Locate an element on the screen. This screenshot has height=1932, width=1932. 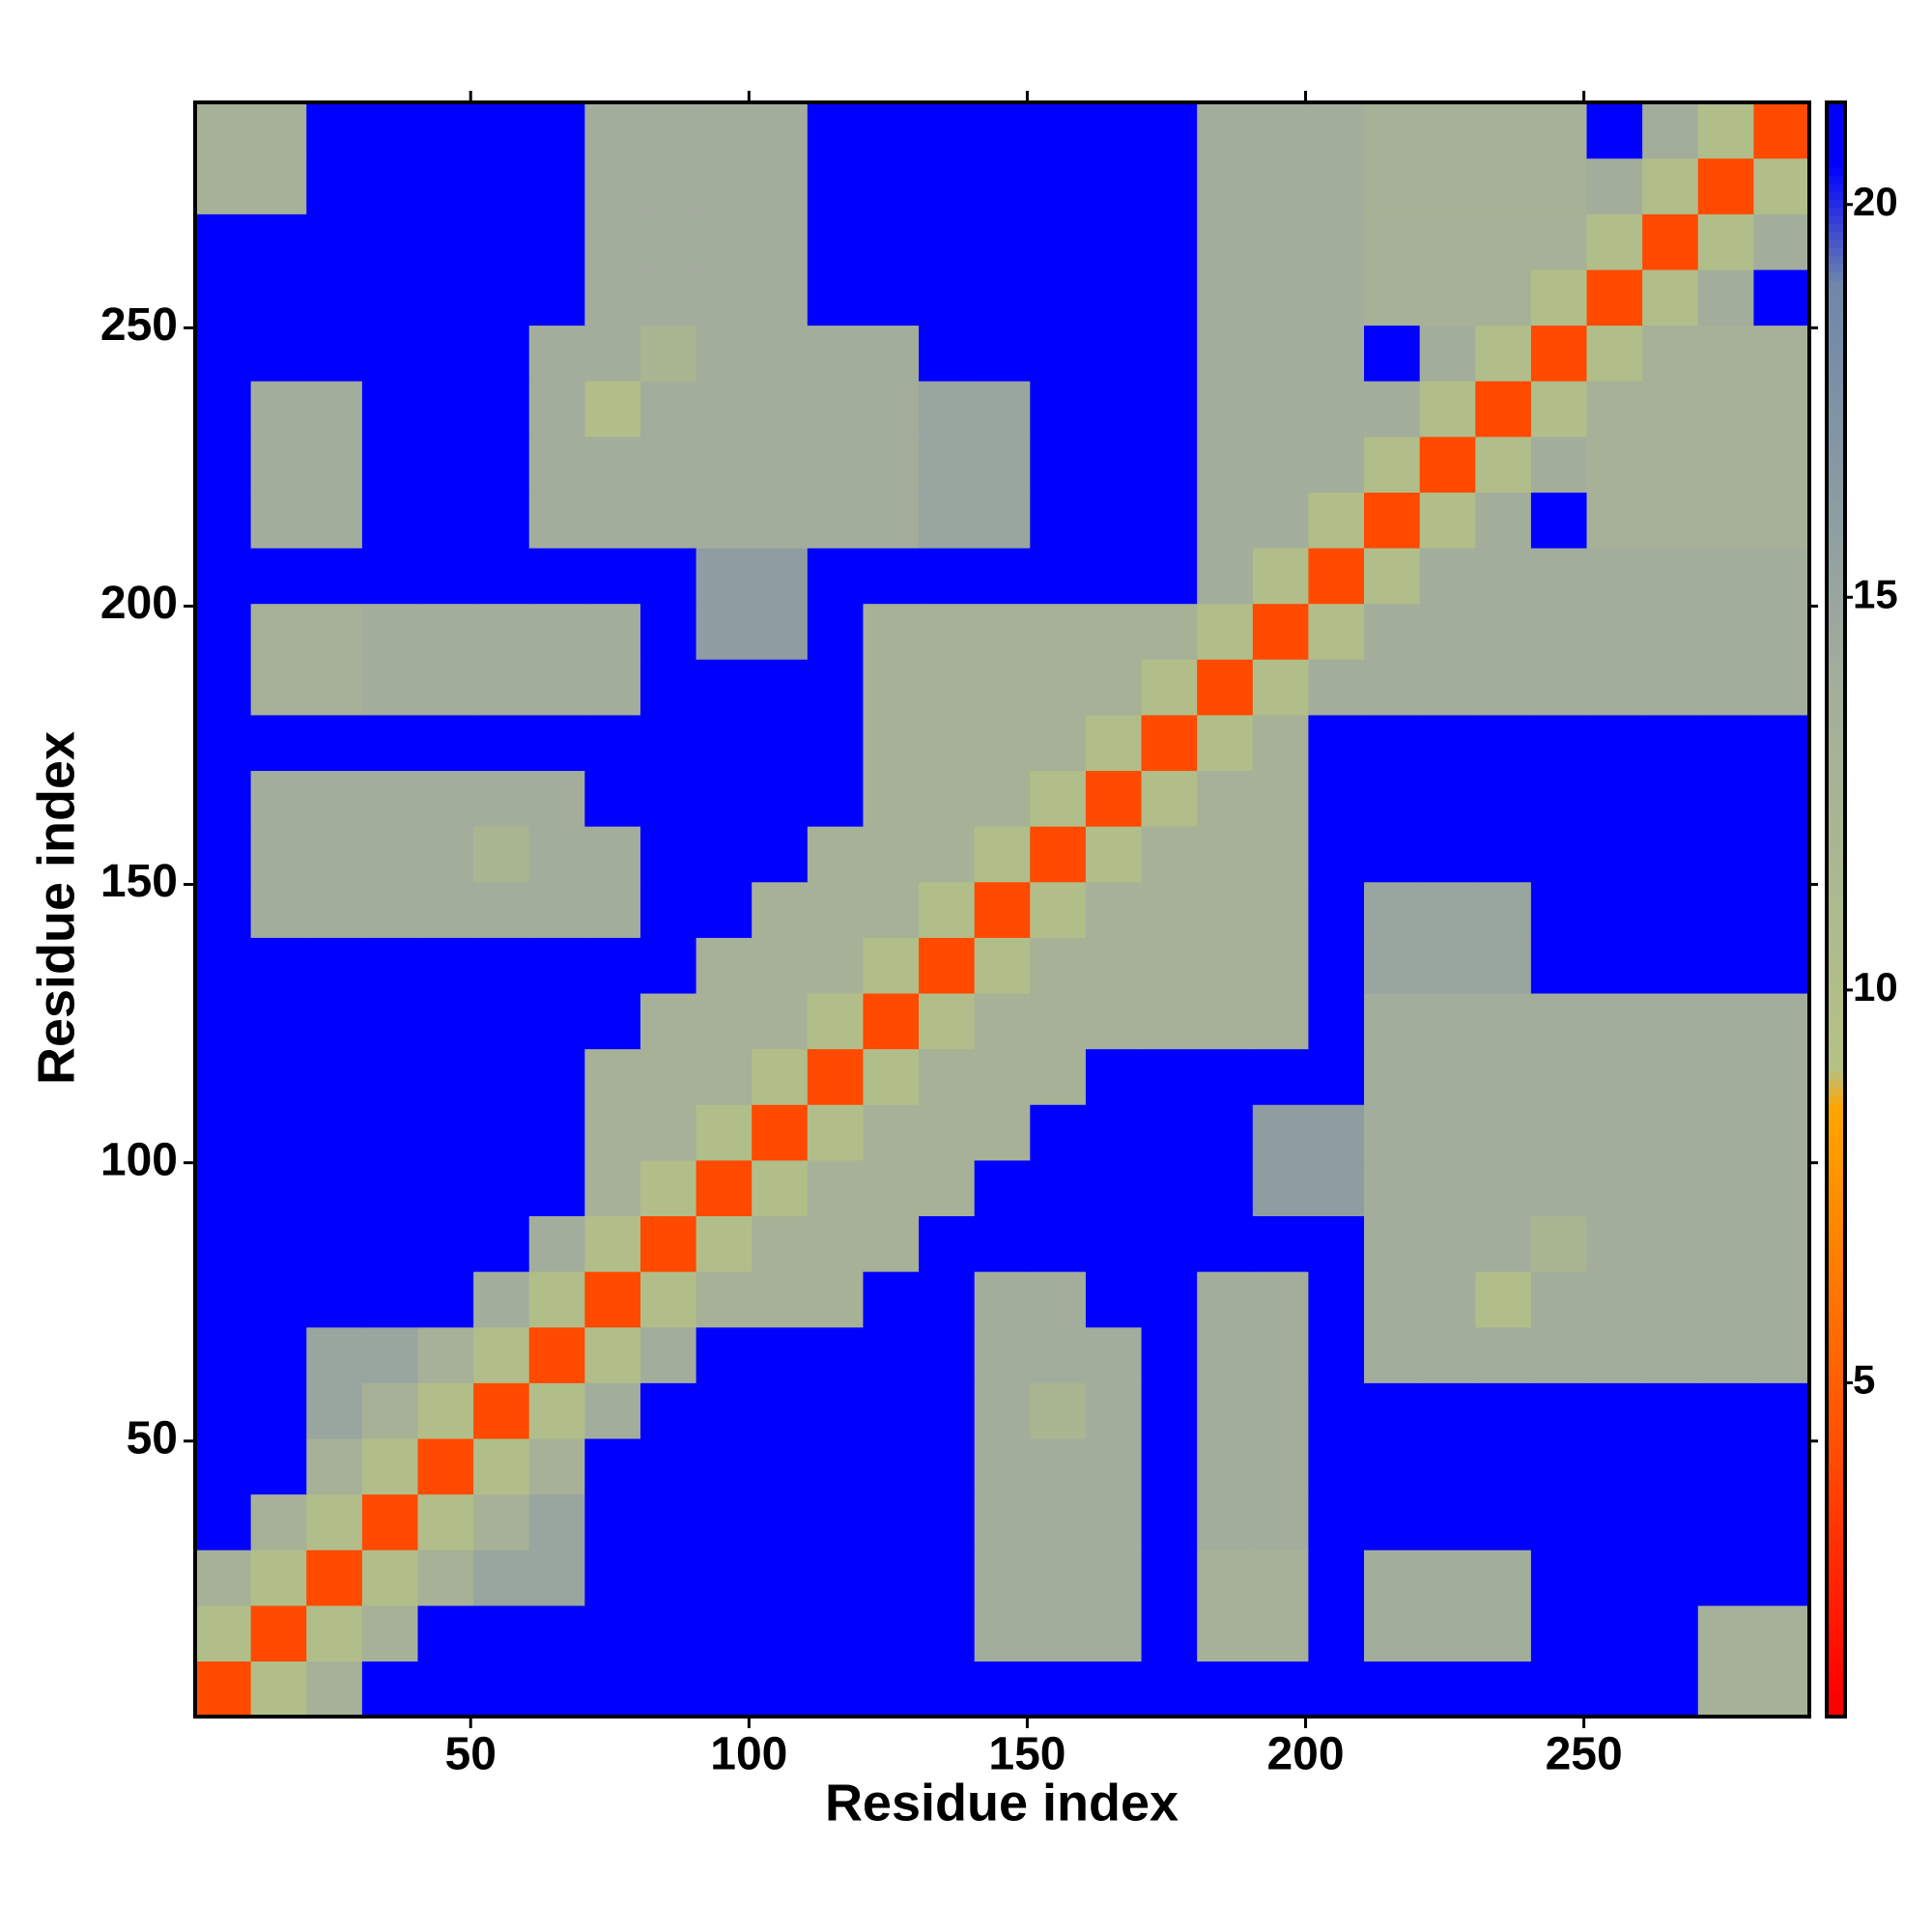
colorbar-tick-label: 20 is located at coordinates (1875, 201).